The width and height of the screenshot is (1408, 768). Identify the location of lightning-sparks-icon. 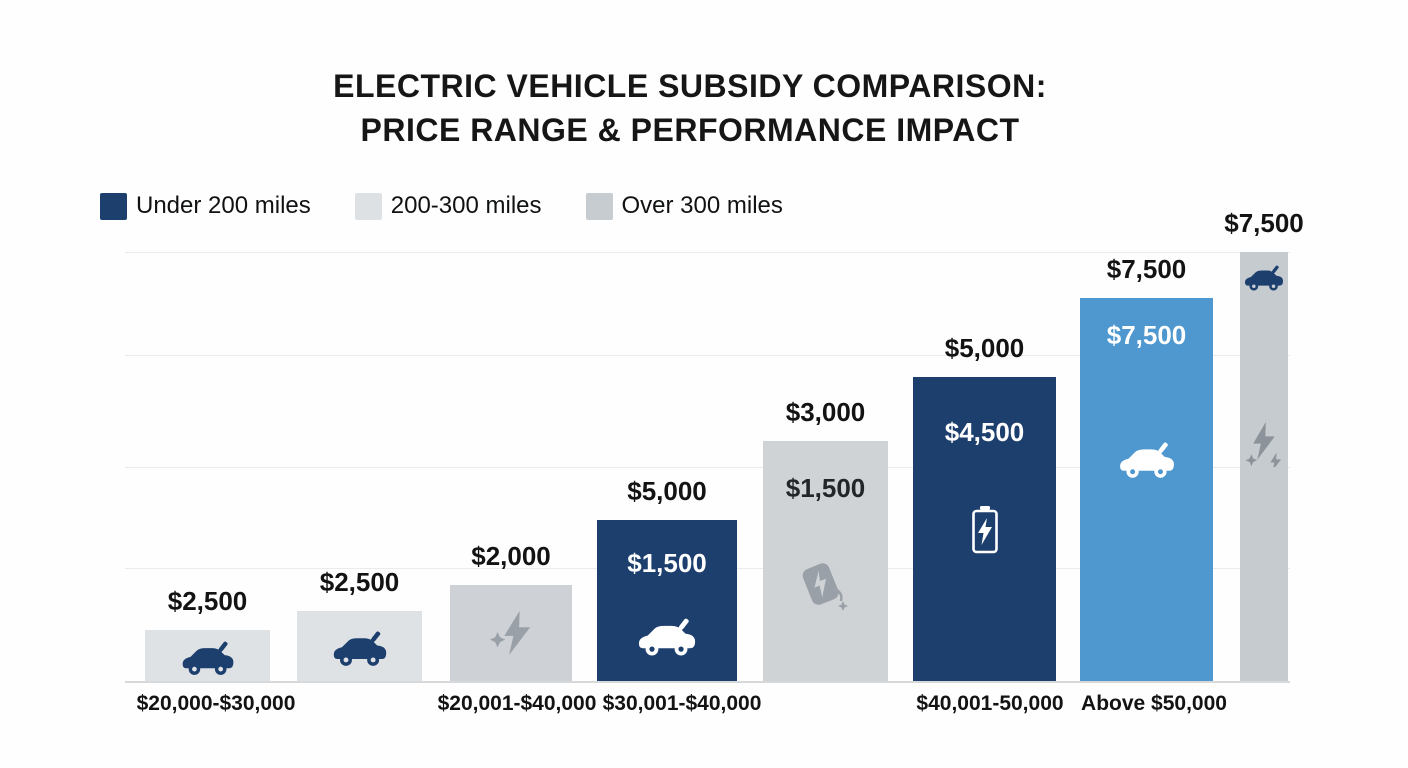
(1264, 446).